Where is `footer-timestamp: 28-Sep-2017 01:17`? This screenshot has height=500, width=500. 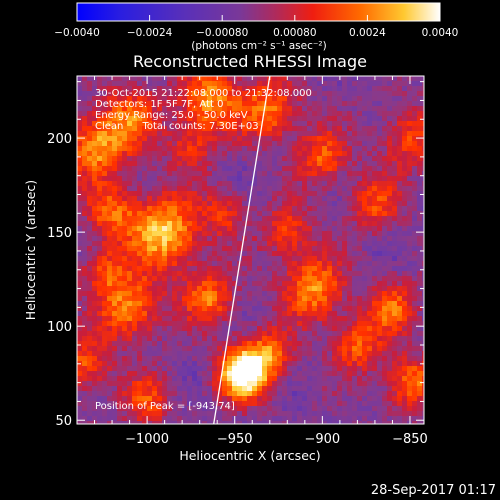
footer-timestamp: 28-Sep-2017 01:17 is located at coordinates (433, 490).